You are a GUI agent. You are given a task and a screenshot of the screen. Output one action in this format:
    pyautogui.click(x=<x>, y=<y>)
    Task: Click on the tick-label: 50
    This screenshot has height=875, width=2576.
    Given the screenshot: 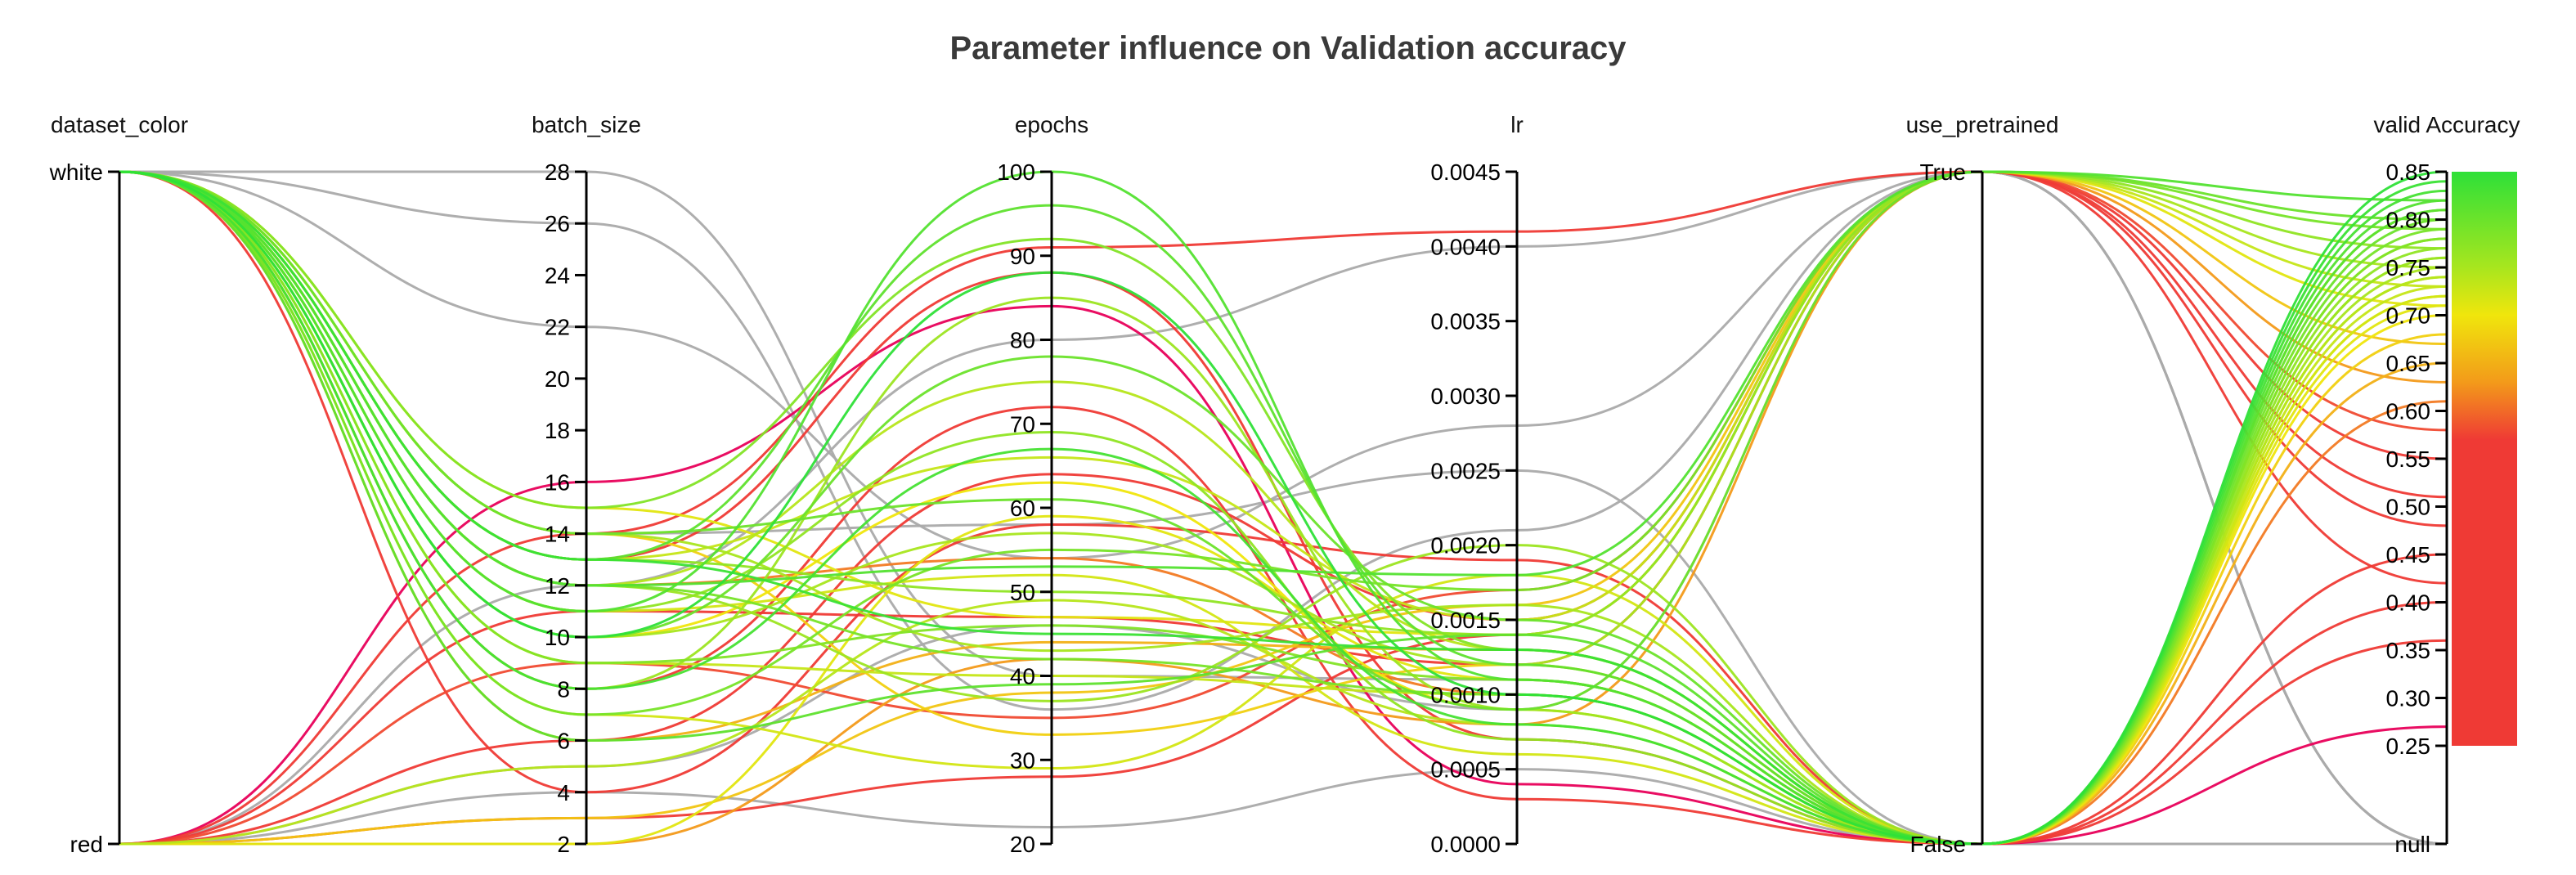 What is the action you would take?
    pyautogui.click(x=1023, y=593)
    